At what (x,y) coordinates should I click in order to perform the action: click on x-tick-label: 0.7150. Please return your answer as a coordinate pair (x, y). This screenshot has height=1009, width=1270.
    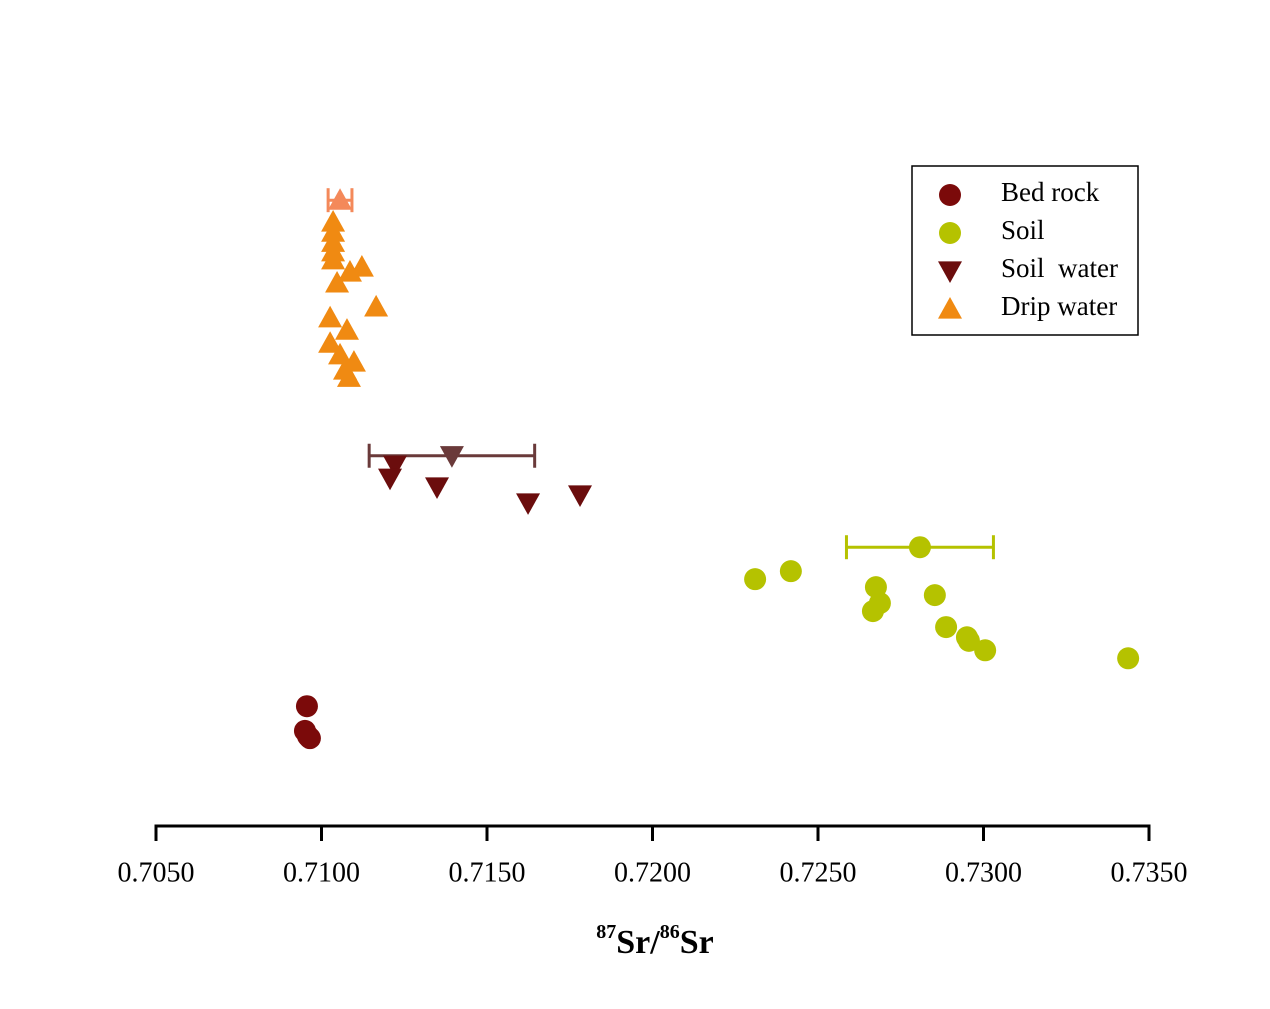
    Looking at the image, I should click on (487, 872).